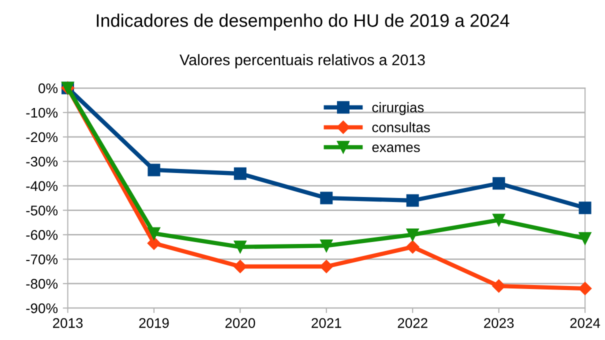 Image resolution: width=605 pixels, height=340 pixels. Describe the element at coordinates (303, 22) in the screenshot. I see `chart-title: Indicadores de desempenho do HU de 2019 a 2024` at that location.